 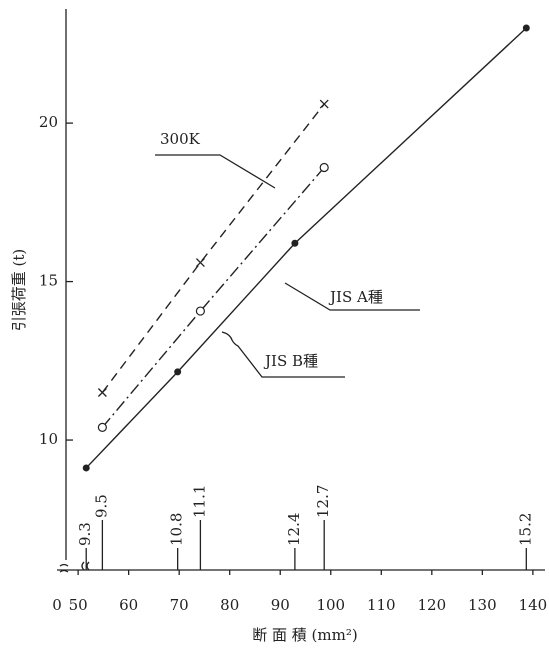 What do you see at coordinates (533, 605) in the screenshot?
I see `x-tick-label: 140` at bounding box center [533, 605].